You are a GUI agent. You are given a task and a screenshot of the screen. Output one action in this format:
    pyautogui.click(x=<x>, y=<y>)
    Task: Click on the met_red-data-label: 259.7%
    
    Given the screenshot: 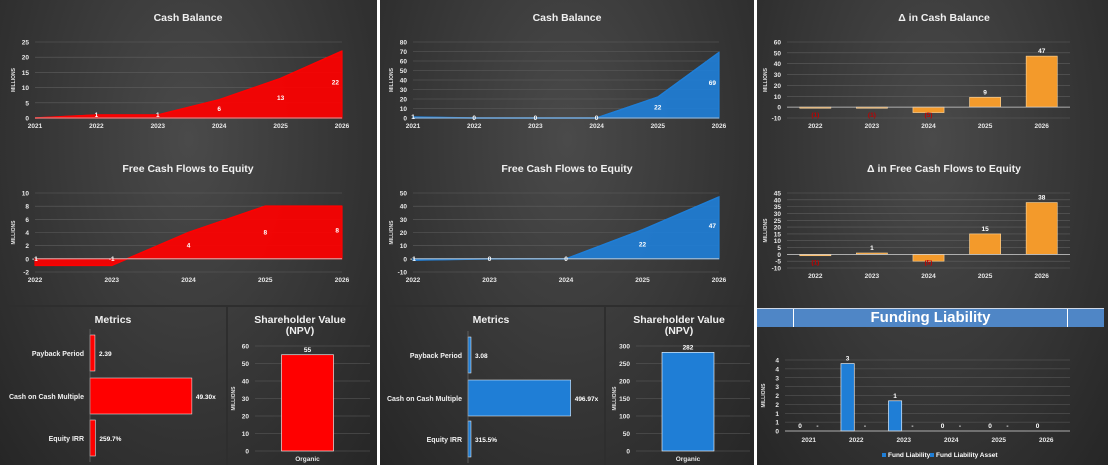 What is the action you would take?
    pyautogui.click(x=110, y=439)
    